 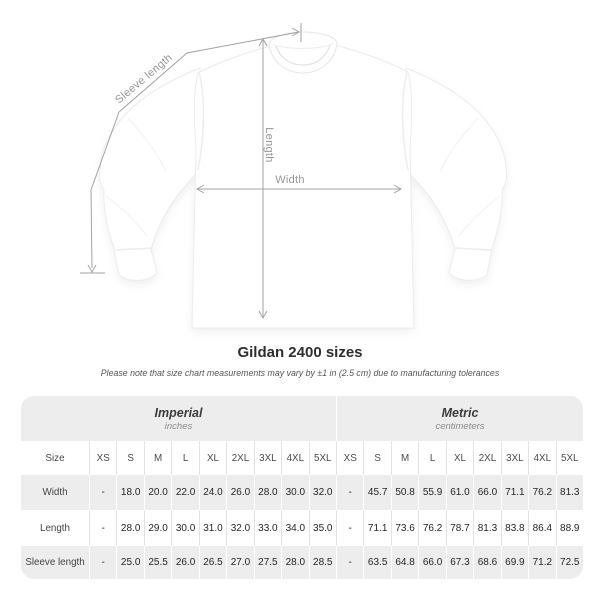 What do you see at coordinates (569, 528) in the screenshot?
I see `measurement-cell-metric: 88.9` at bounding box center [569, 528].